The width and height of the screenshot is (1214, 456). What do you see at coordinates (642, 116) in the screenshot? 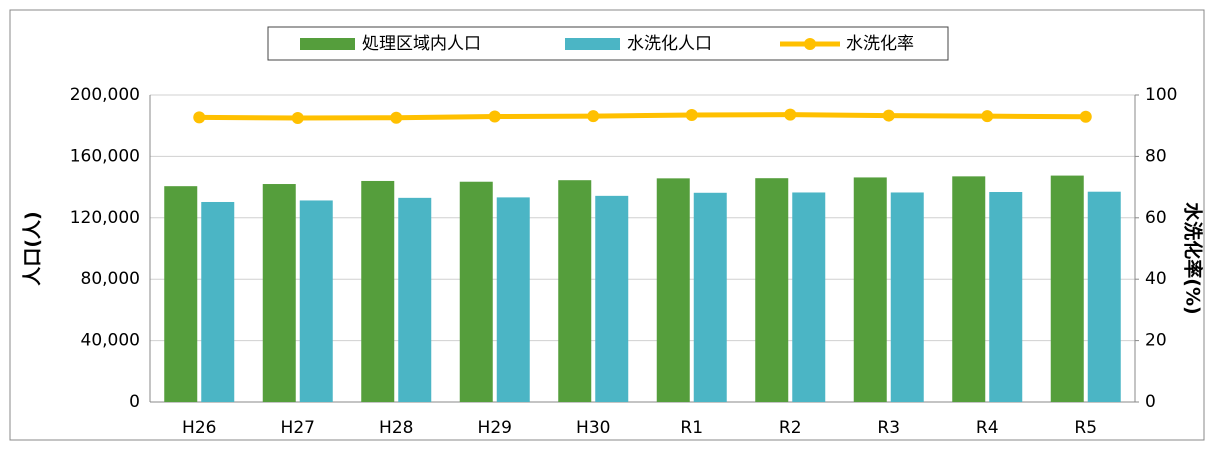
I see `line` at bounding box center [642, 116].